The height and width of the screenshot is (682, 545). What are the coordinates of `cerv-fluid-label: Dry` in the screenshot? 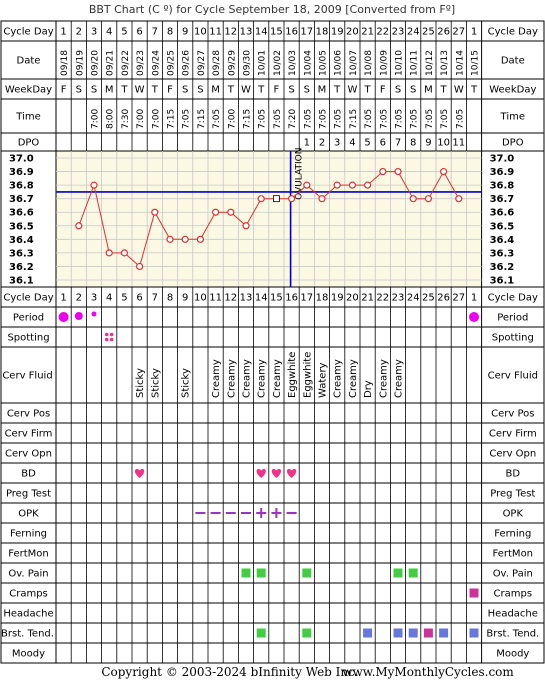 It's located at (368, 389).